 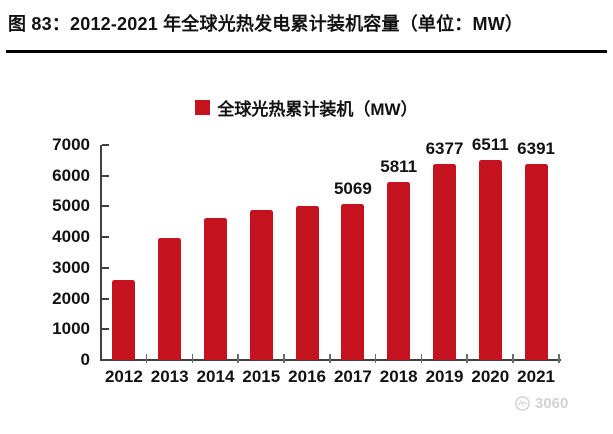 What do you see at coordinates (307, 376) in the screenshot?
I see `x-tick-label: 2016` at bounding box center [307, 376].